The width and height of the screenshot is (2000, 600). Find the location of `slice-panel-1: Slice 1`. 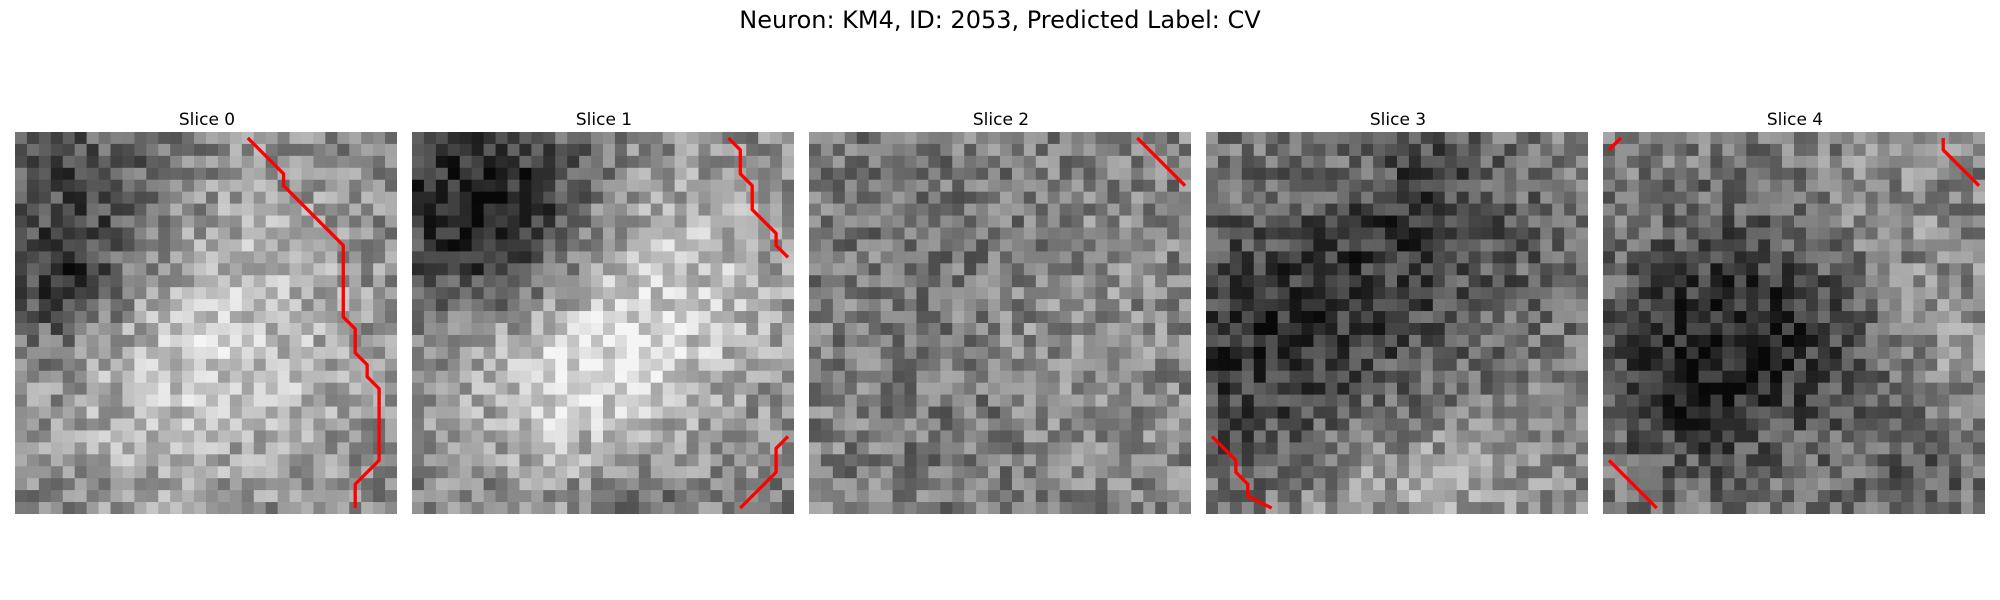

slice-panel-1: Slice 1 is located at coordinates (604, 311).